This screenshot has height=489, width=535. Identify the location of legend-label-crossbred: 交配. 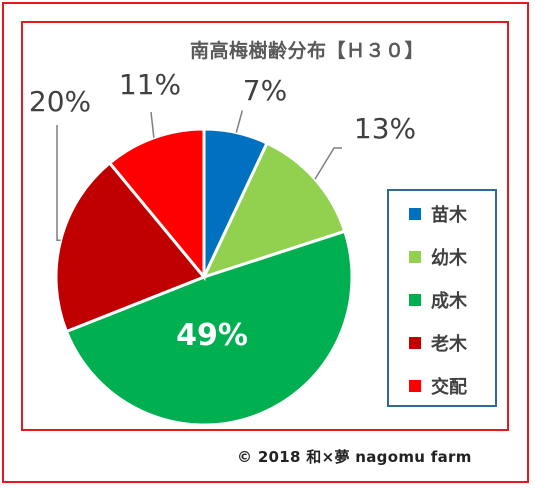
(449, 387).